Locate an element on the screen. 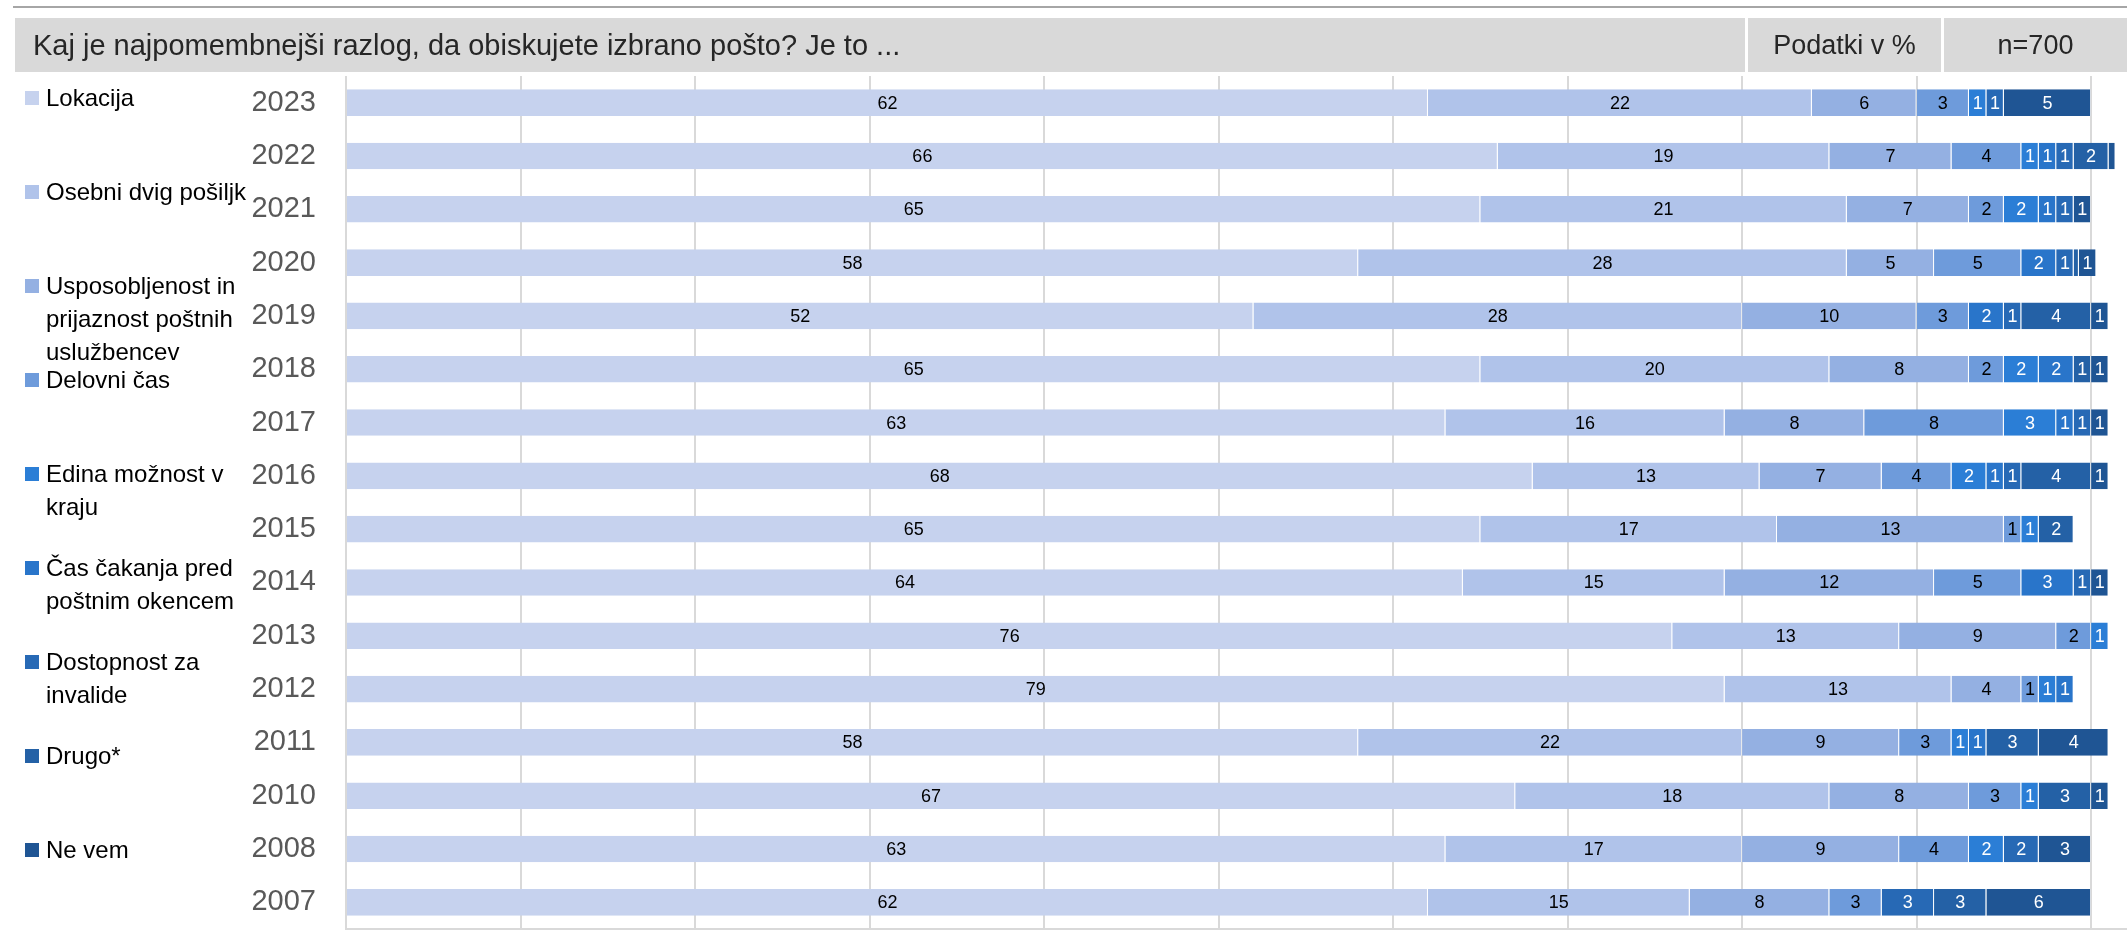 The height and width of the screenshot is (930, 2127). y-tick-label: 2018 is located at coordinates (283, 367).